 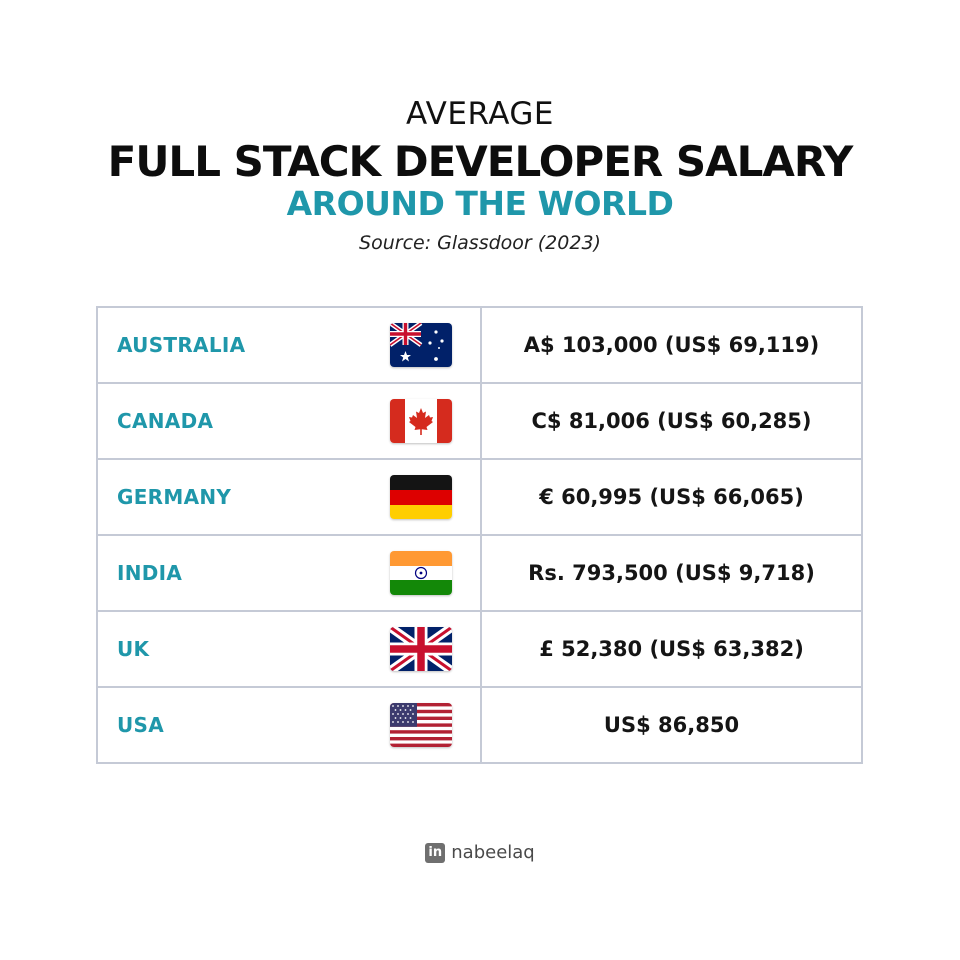 I want to click on country-name: AUSTRALIA, so click(x=181, y=345).